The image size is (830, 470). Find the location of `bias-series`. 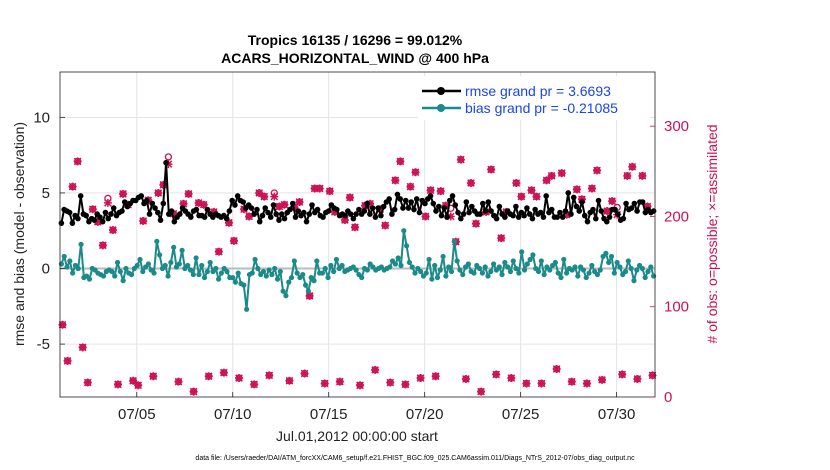

bias-series is located at coordinates (357, 270).